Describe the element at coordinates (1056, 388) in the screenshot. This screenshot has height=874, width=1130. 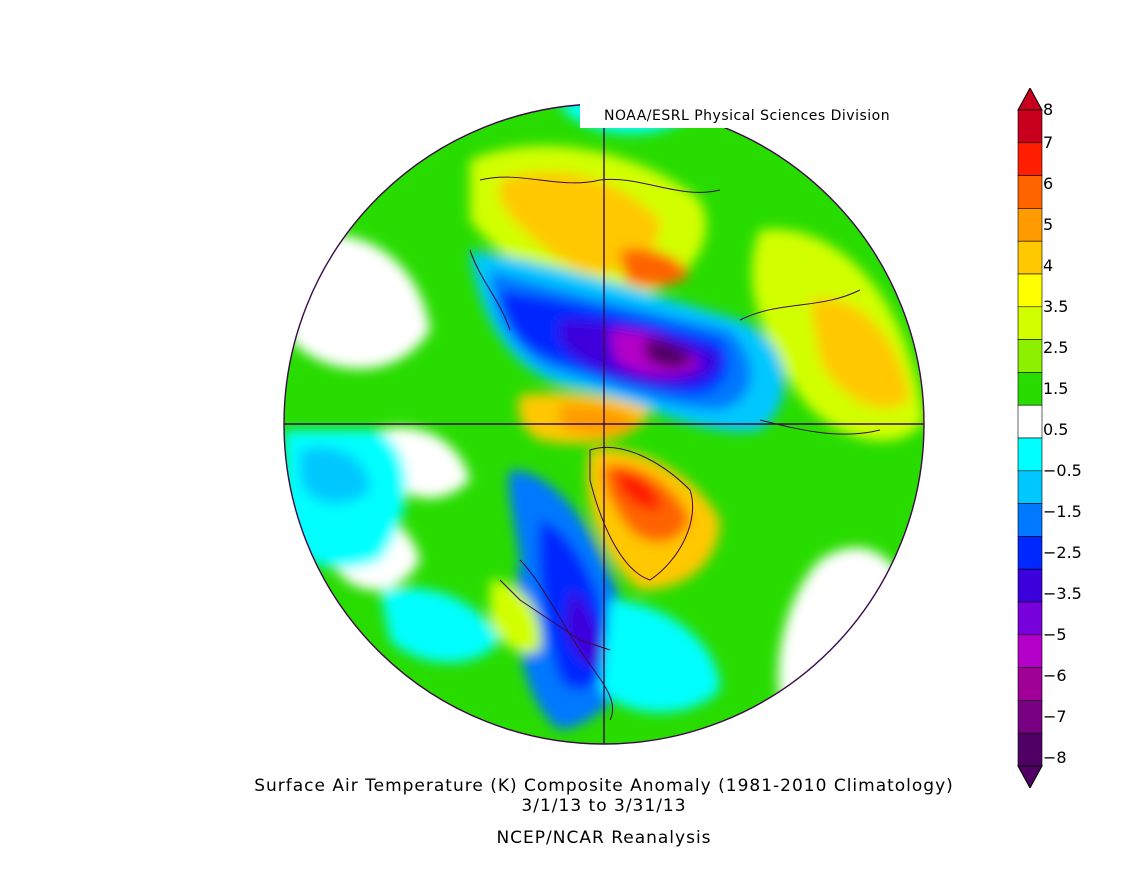
I see `colorbar-tick-label: 1.5` at that location.